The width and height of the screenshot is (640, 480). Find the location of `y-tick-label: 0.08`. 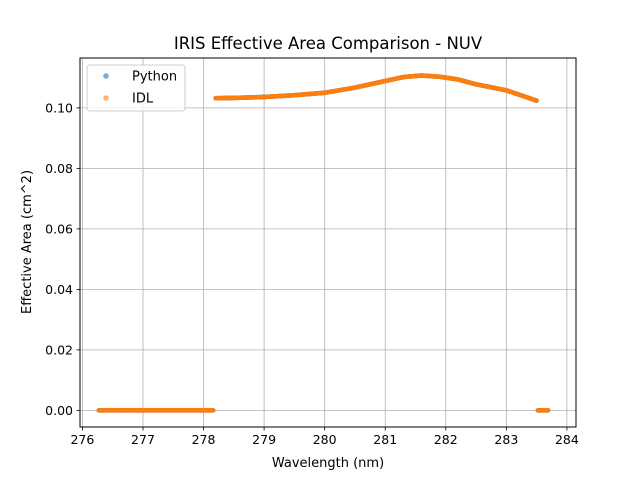

y-tick-label: 0.08 is located at coordinates (59, 168).